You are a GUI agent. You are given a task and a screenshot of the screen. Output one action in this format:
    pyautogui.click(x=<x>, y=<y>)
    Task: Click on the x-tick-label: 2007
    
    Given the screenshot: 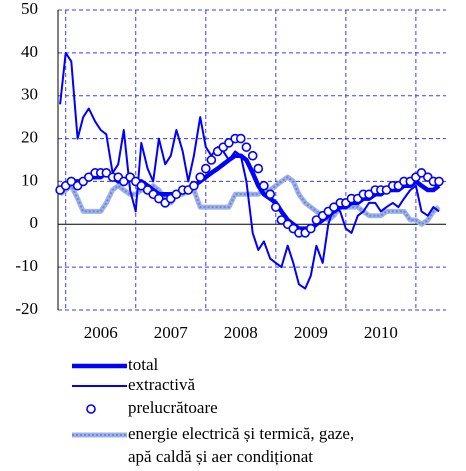 What is the action you would take?
    pyautogui.click(x=171, y=332)
    